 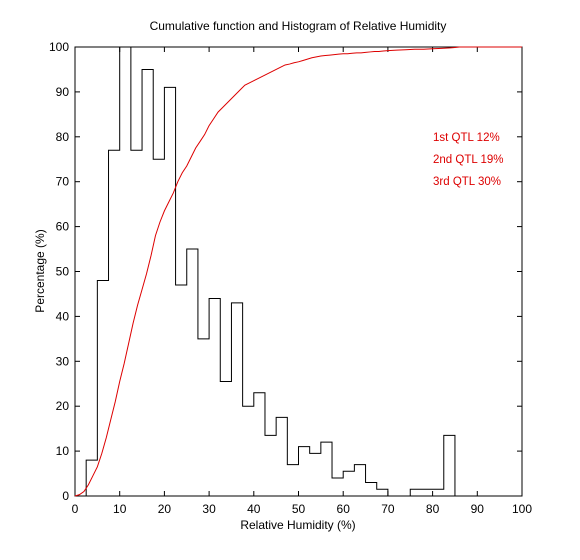 What do you see at coordinates (40, 270) in the screenshot?
I see `y-axis-label: Percentage (%)` at bounding box center [40, 270].